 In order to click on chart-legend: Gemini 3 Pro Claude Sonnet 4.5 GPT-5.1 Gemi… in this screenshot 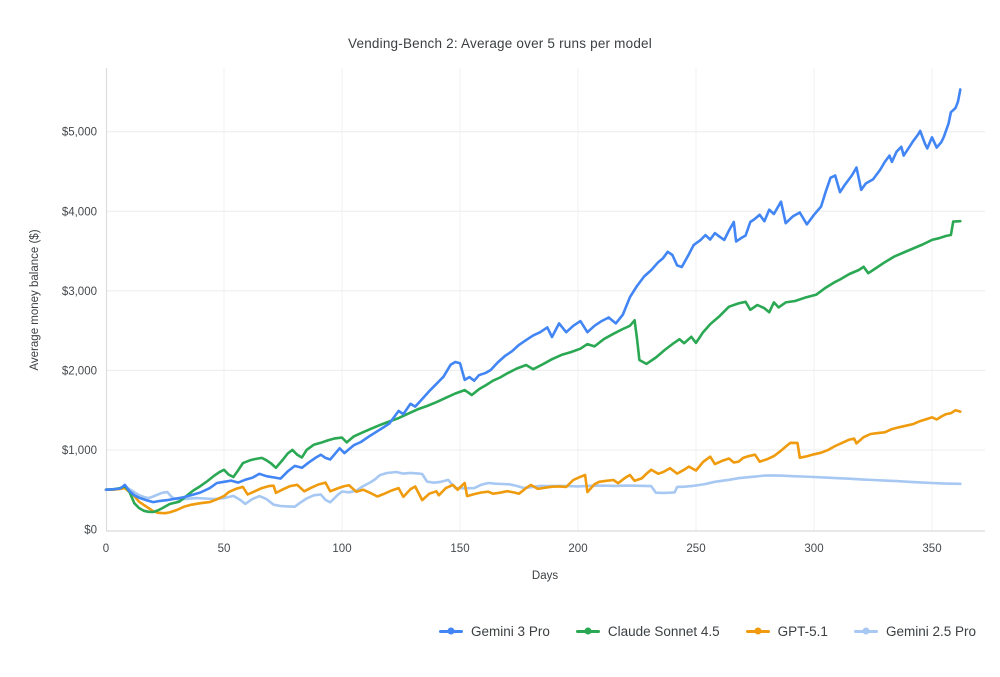, I will do `click(488, 631)`.